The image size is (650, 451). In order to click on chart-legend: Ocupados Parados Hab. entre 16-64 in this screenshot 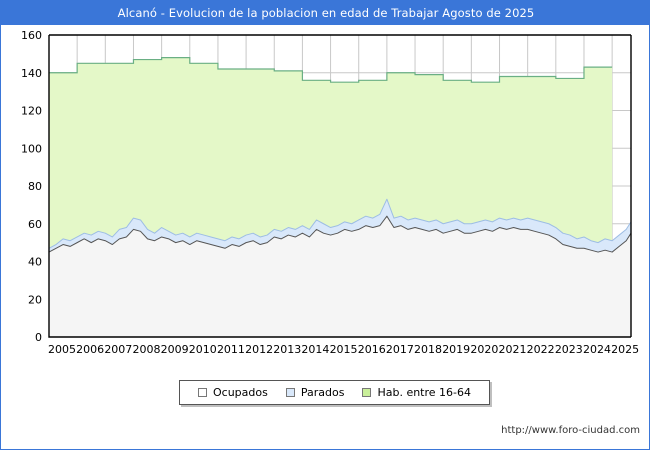, I will do `click(335, 392)`.